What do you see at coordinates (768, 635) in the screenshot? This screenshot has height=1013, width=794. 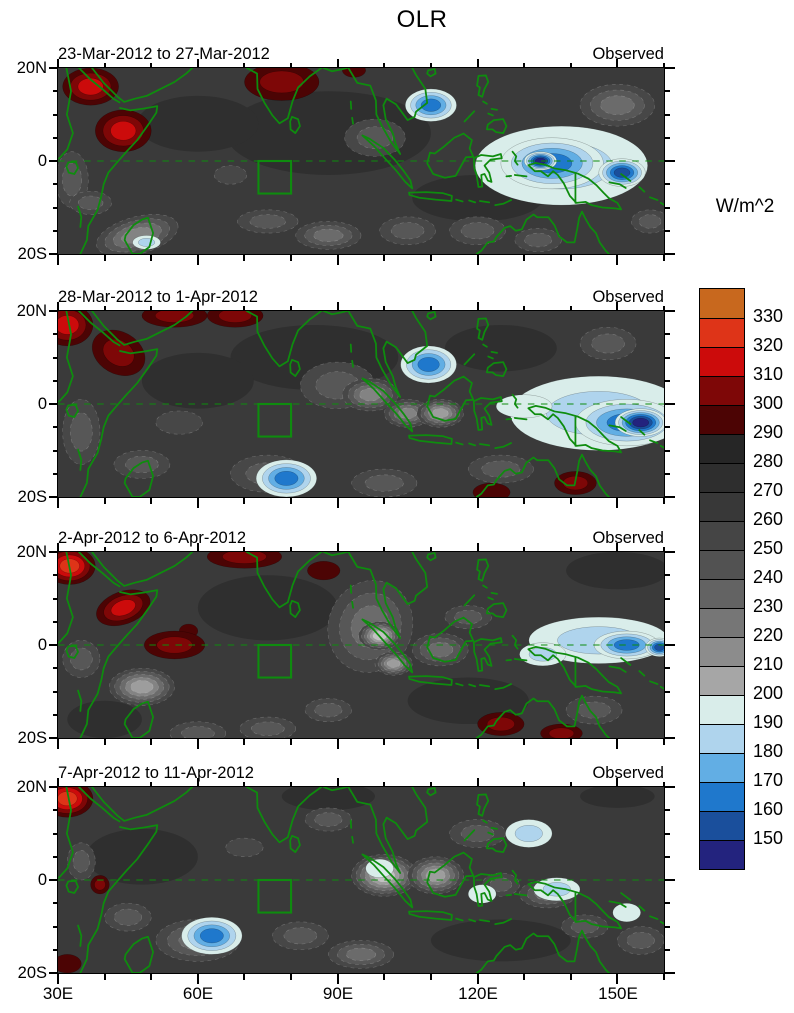 I see `colorbar-label-220: 220` at bounding box center [768, 635].